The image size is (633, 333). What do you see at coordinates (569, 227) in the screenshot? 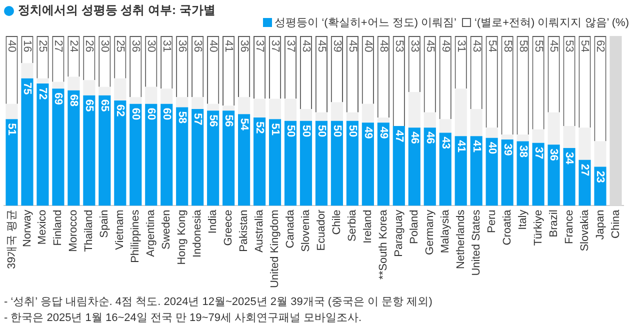
I see `x-tick-label: France` at bounding box center [569, 227].